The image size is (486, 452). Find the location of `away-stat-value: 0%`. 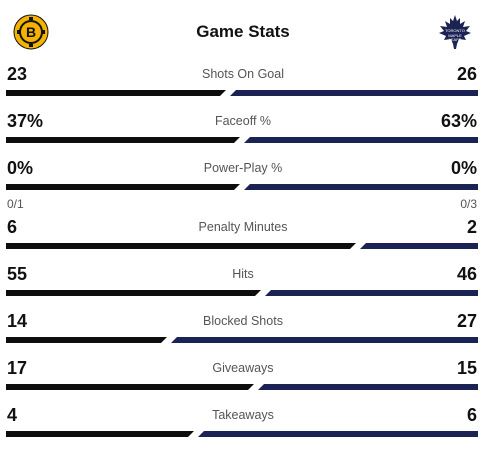

away-stat-value: 0% is located at coordinates (463, 168).